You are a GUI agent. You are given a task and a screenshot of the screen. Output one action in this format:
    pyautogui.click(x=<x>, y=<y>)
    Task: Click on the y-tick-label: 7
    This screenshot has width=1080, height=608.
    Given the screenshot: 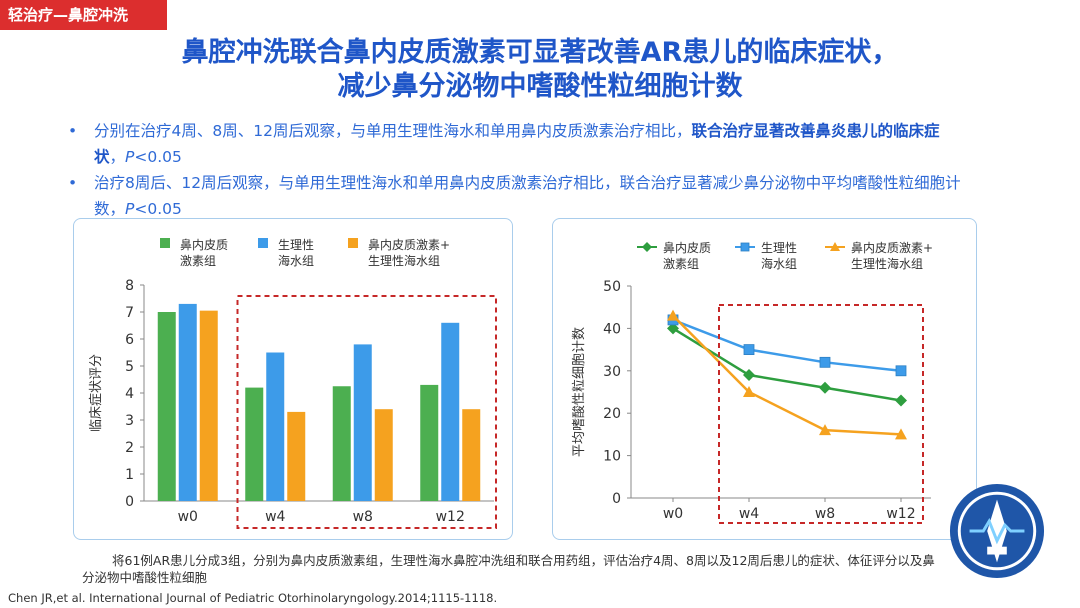 What is the action you would take?
    pyautogui.click(x=129, y=313)
    